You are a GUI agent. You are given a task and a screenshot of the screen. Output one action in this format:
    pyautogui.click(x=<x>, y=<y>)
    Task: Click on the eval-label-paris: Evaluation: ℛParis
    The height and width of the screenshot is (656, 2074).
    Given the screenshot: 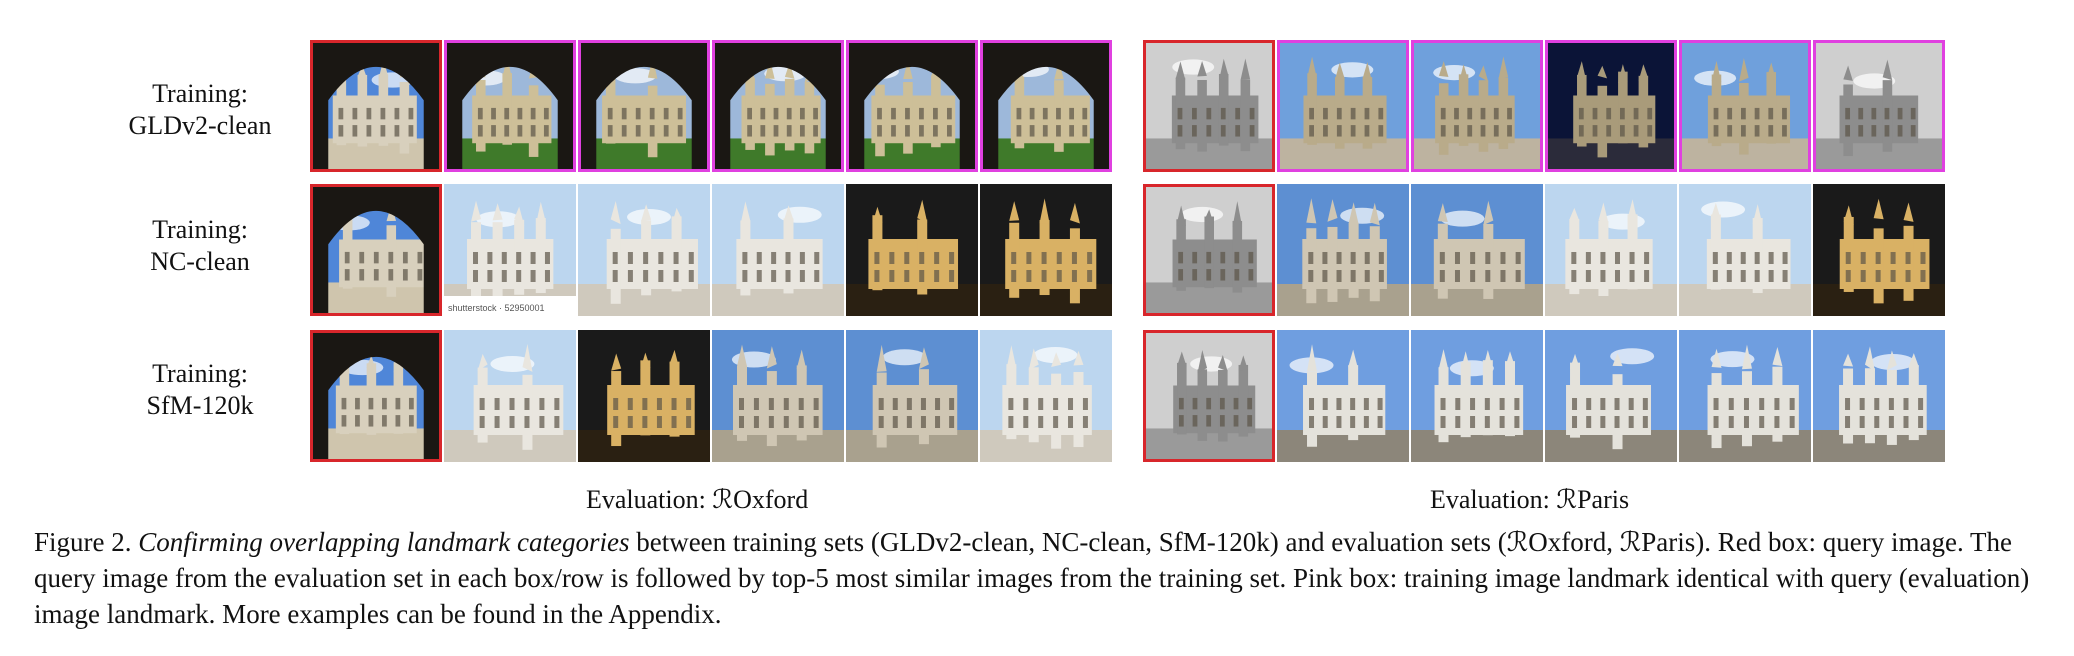 What is the action you would take?
    pyautogui.click(x=1530, y=499)
    